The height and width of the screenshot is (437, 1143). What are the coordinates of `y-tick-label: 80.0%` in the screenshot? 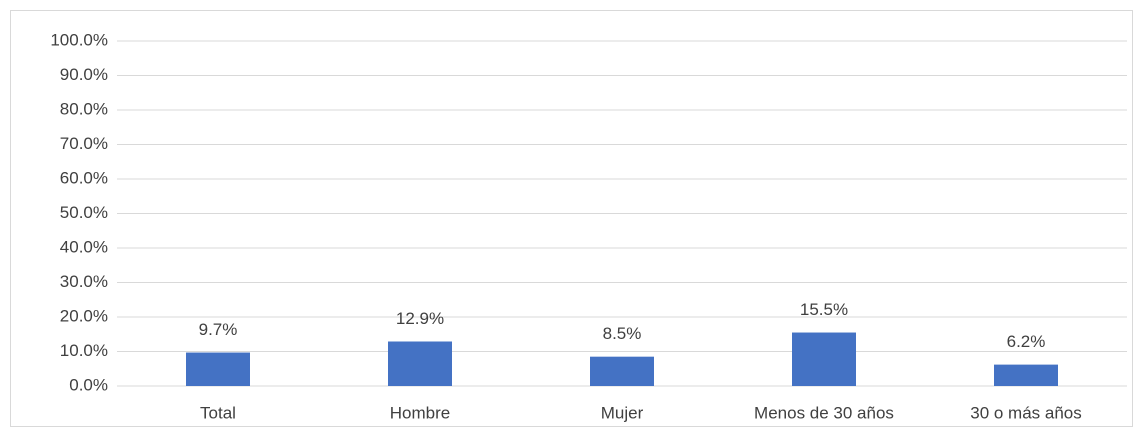 It's located at (84, 108).